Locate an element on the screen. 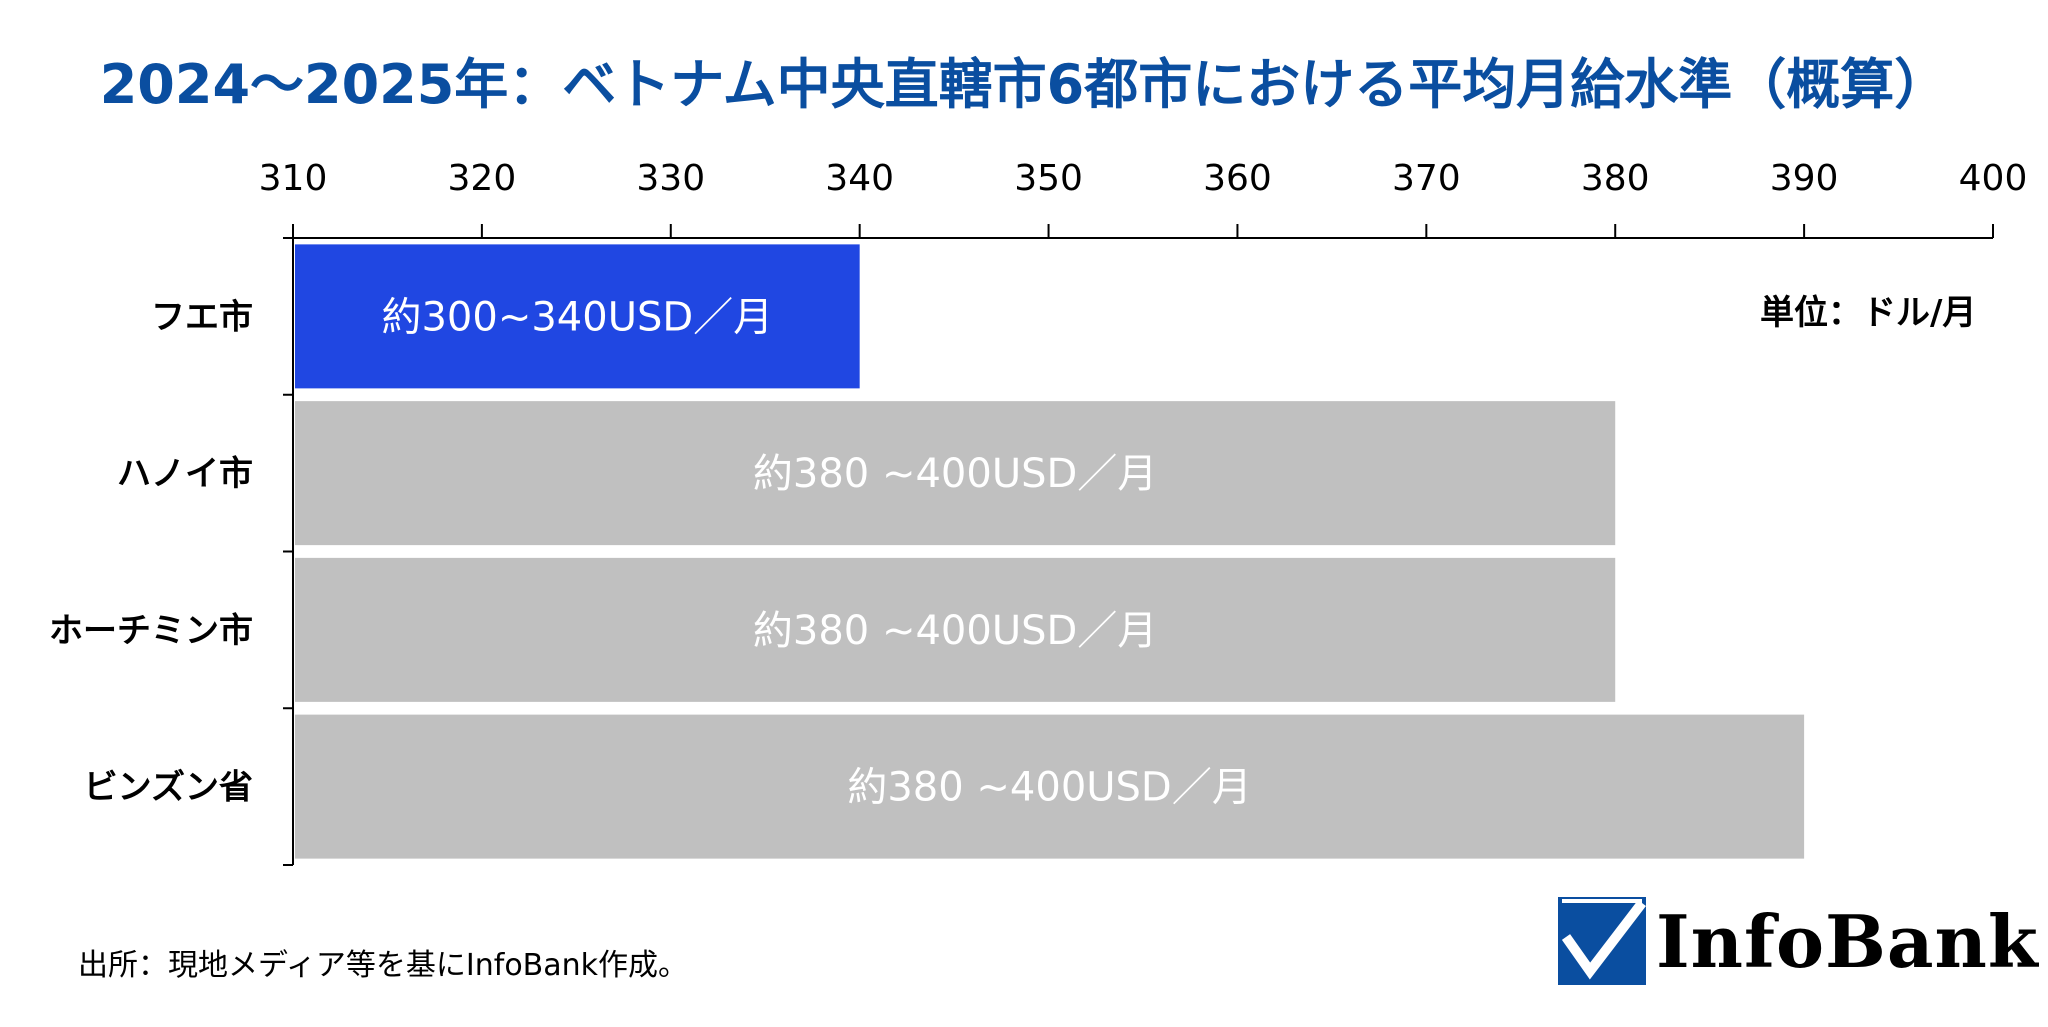 The image size is (2048, 1027). source-note: 出所：現地メディア等を基にInfoBank作成。 is located at coordinates (383, 965).